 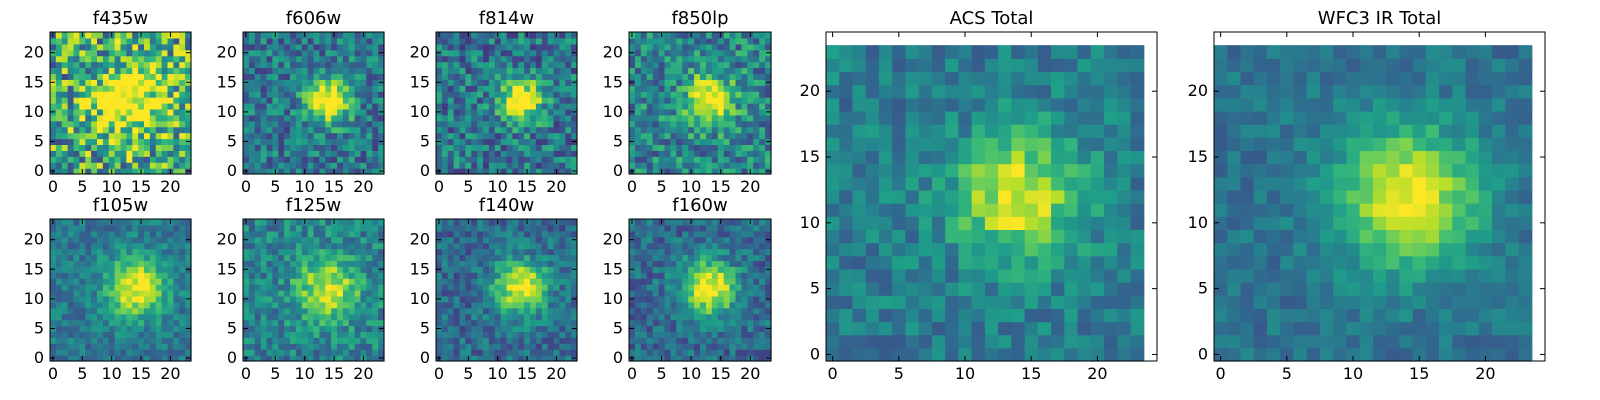 I want to click on y-tick-label: 0, so click(x=618, y=357).